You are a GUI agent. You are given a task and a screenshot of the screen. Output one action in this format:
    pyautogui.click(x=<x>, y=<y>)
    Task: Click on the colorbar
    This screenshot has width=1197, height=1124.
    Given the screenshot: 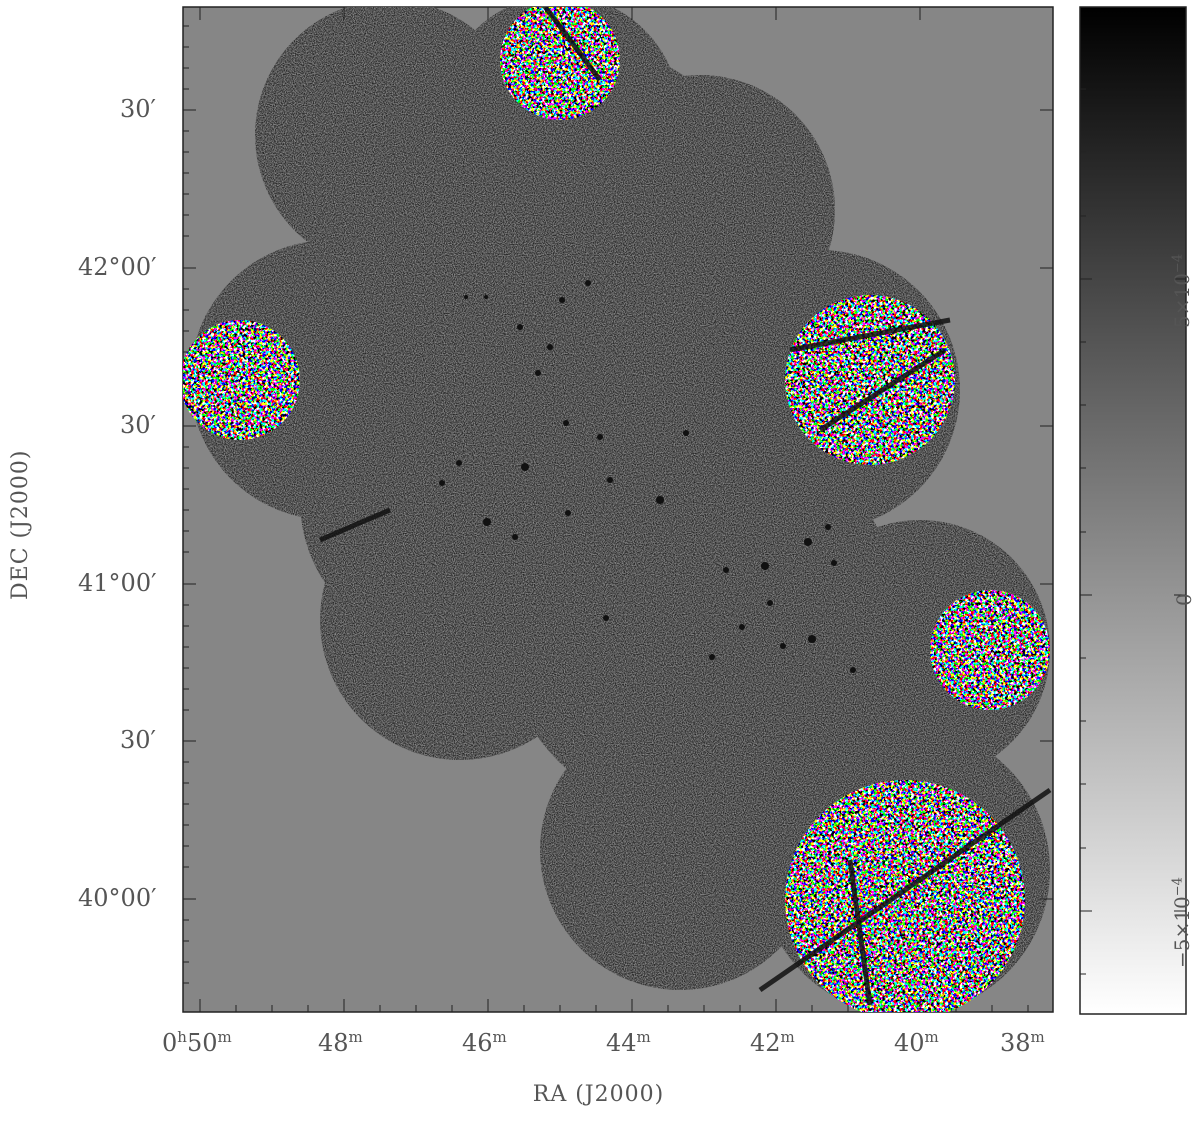 What is the action you would take?
    pyautogui.click(x=1133, y=510)
    